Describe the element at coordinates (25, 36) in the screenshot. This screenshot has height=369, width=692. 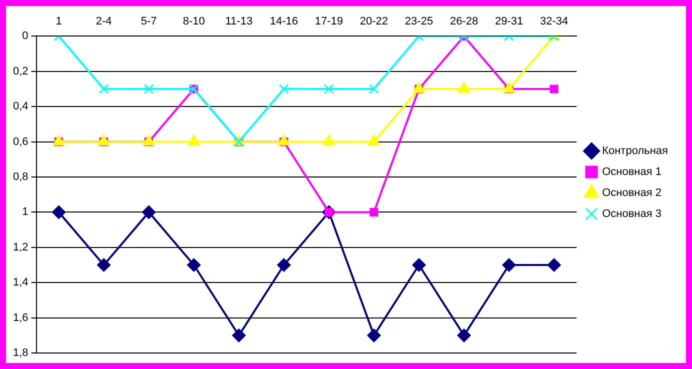
I see `y-tick-label: 0` at that location.